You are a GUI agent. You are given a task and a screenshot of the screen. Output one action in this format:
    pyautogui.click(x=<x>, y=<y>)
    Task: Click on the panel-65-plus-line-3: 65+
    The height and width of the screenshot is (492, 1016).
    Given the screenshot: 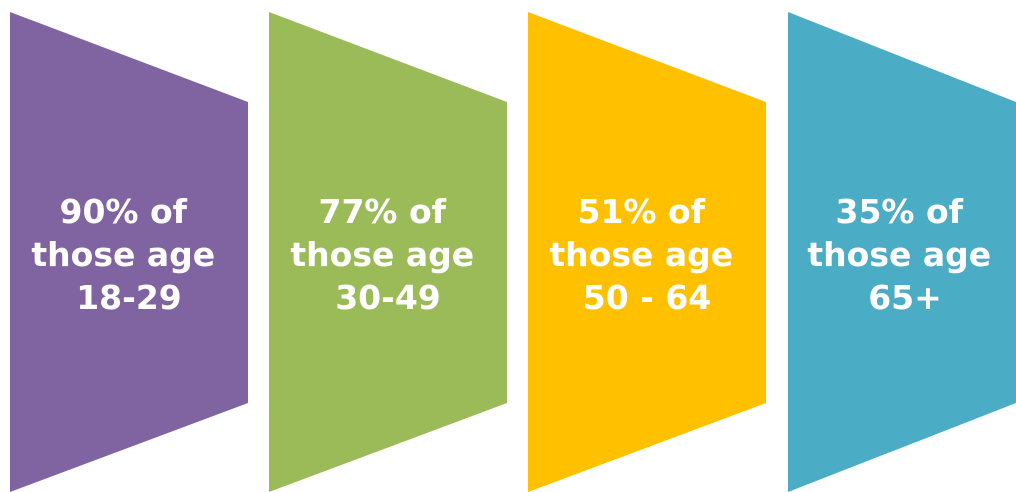 What is the action you would take?
    pyautogui.click(x=905, y=297)
    